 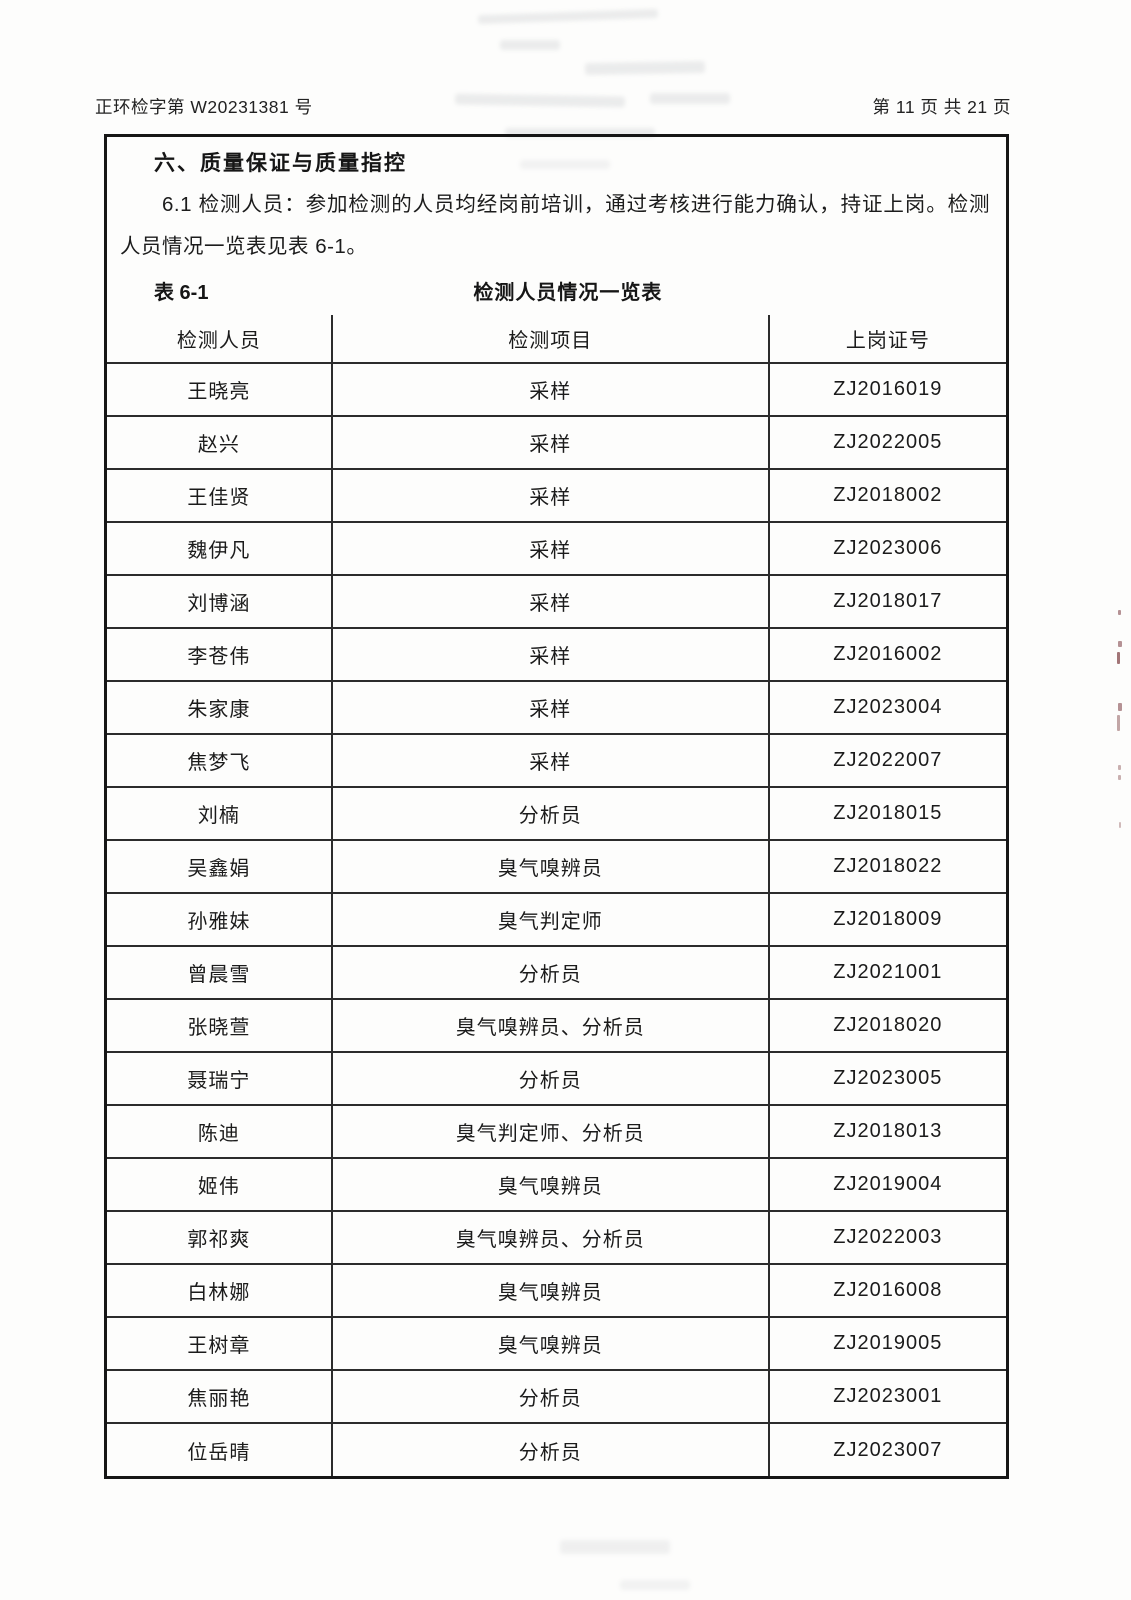 I want to click on table-row: 孙雅妹 臭气判定师 ZJ2018009, so click(x=556, y=919).